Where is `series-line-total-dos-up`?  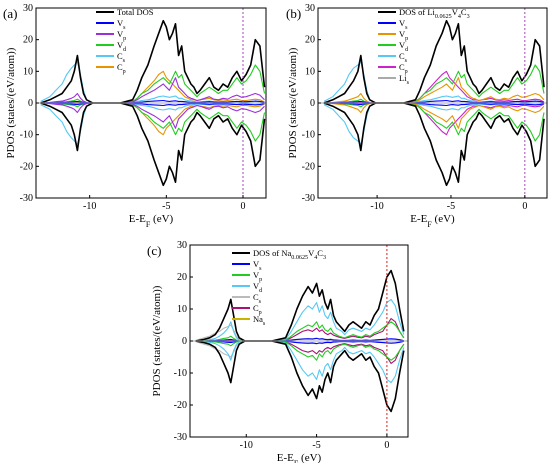
series-line-total-dos-up is located at coordinates (153, 61).